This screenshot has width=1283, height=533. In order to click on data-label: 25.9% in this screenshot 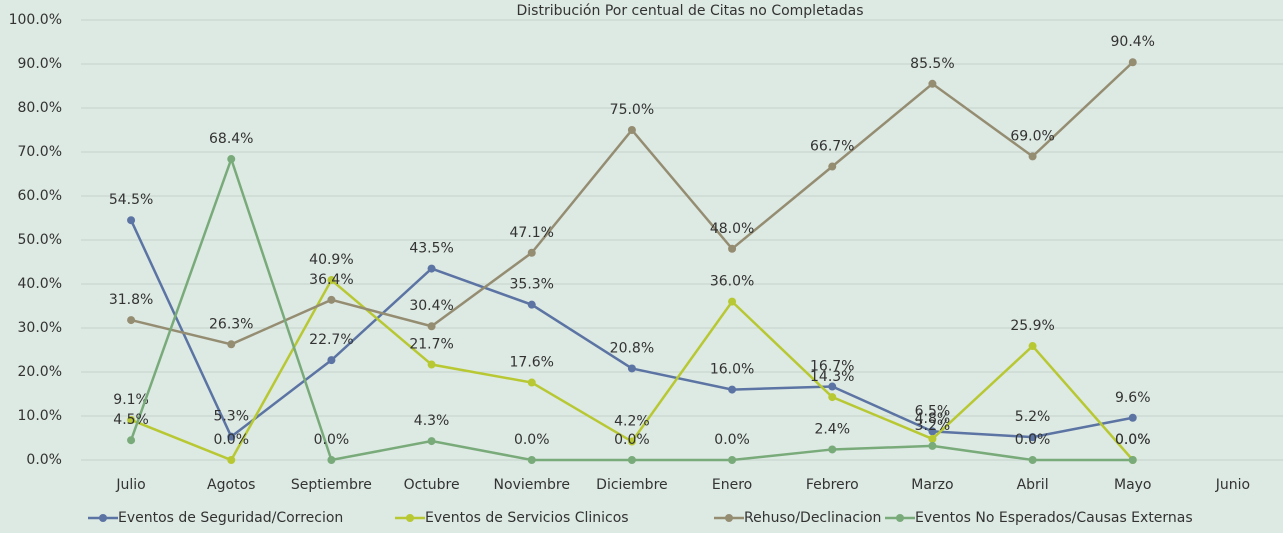, I will do `click(1032, 326)`.